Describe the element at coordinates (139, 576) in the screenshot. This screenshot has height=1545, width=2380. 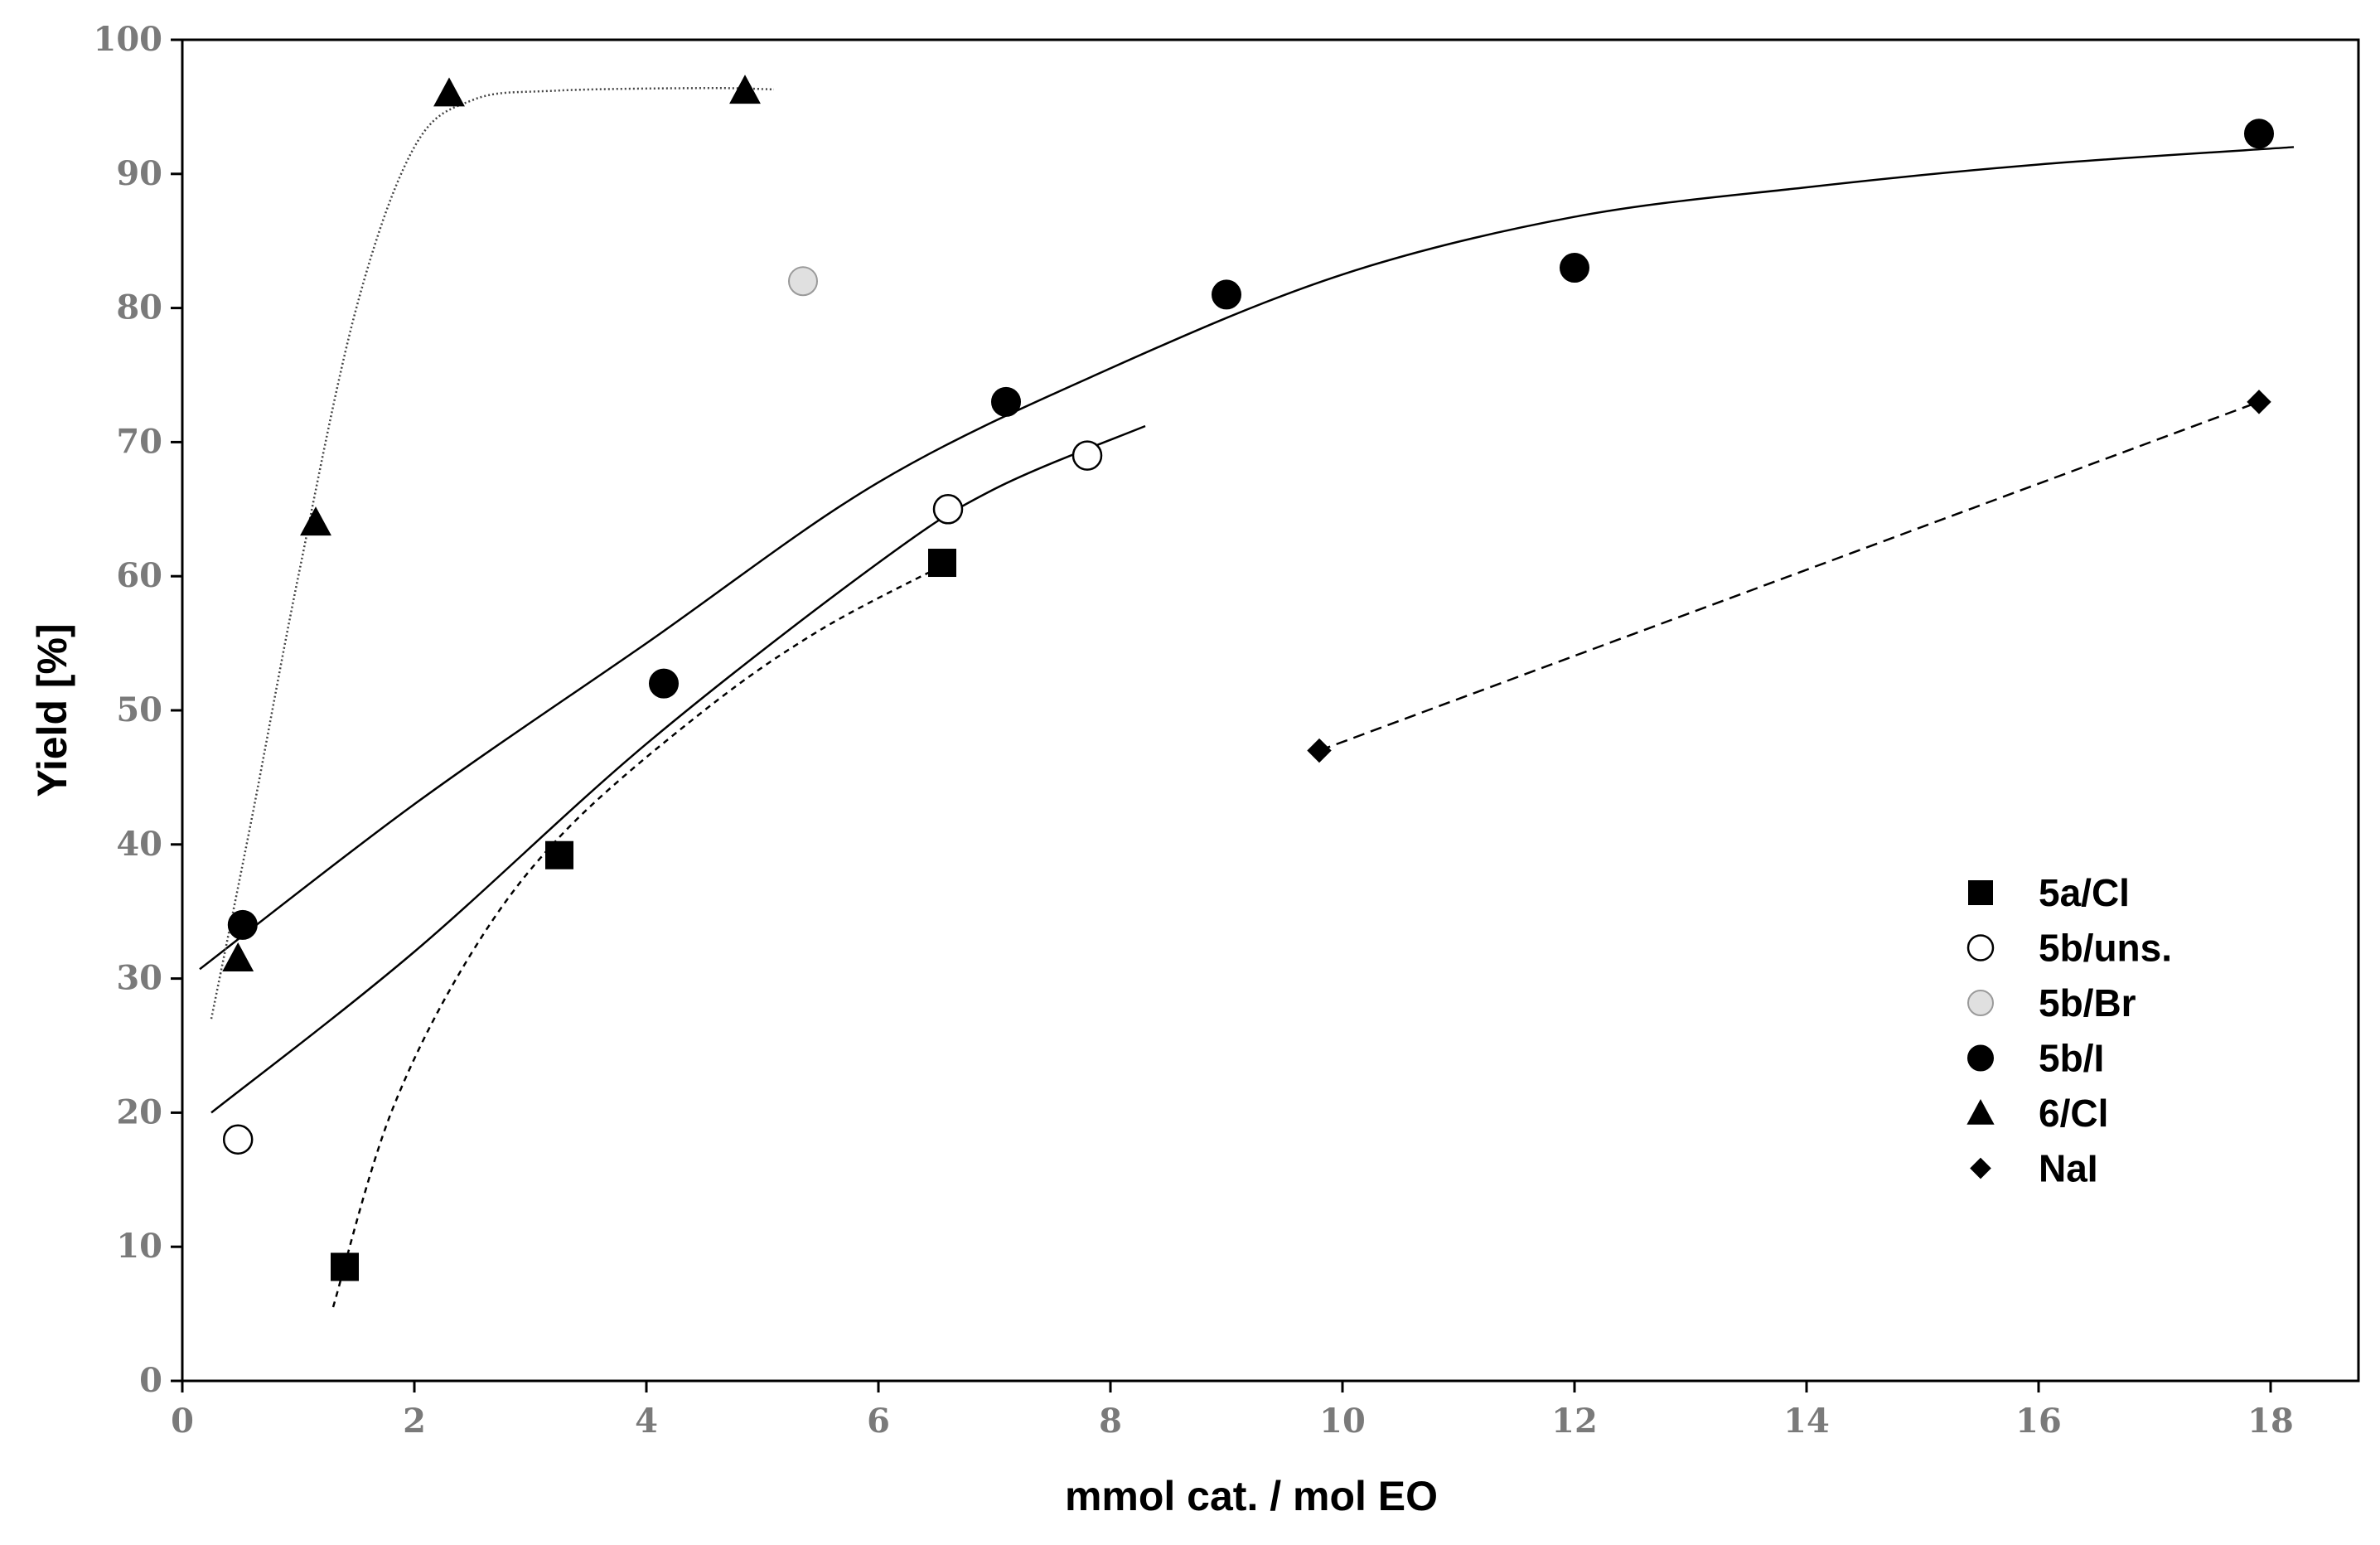
I see `y-tick-label: 60` at that location.